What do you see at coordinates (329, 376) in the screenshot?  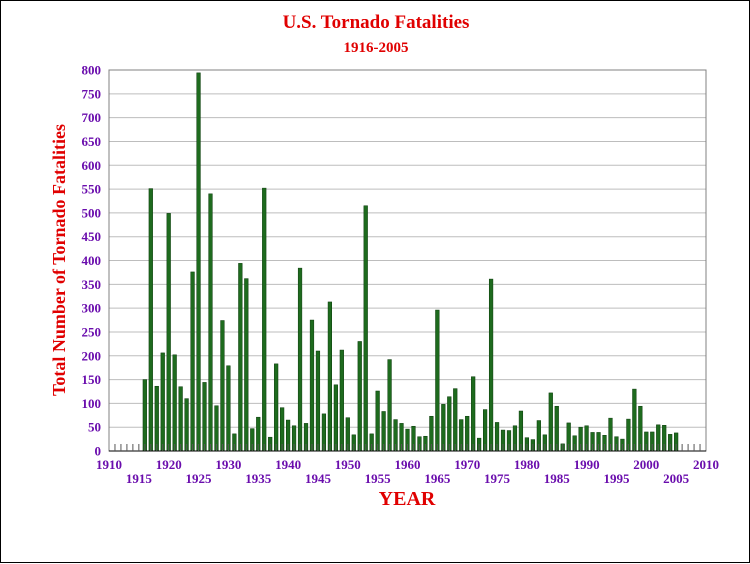 I see `bar-1947` at bounding box center [329, 376].